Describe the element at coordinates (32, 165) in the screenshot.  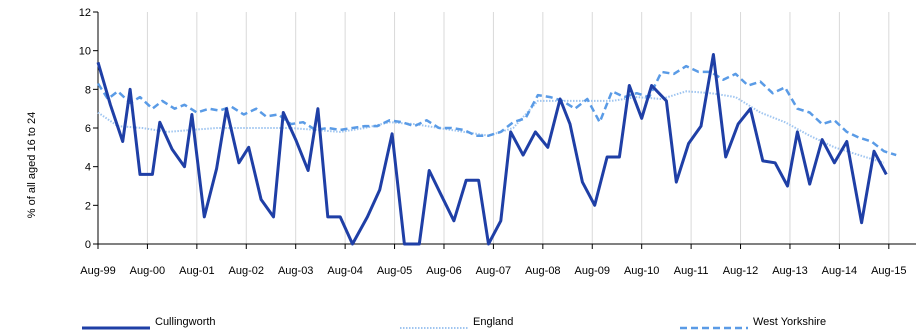
I see `y-axis-title: % of all aged 16 to 24` at that location.